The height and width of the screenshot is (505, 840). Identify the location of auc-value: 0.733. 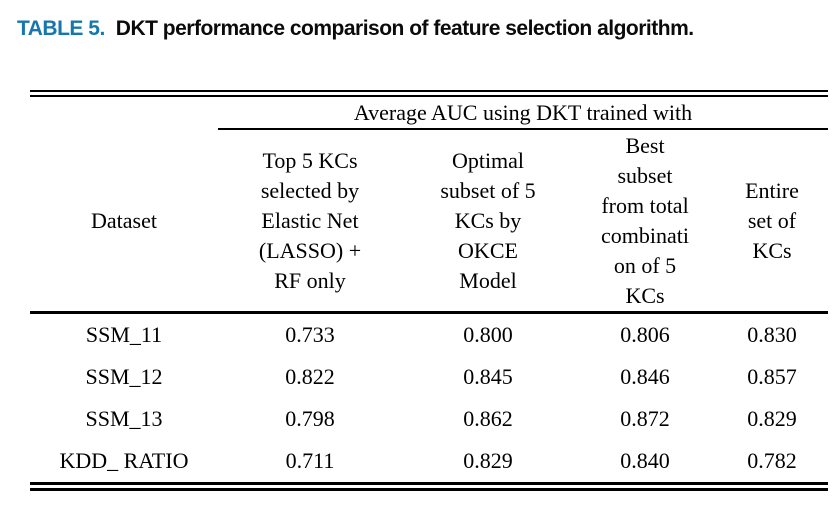
(310, 334).